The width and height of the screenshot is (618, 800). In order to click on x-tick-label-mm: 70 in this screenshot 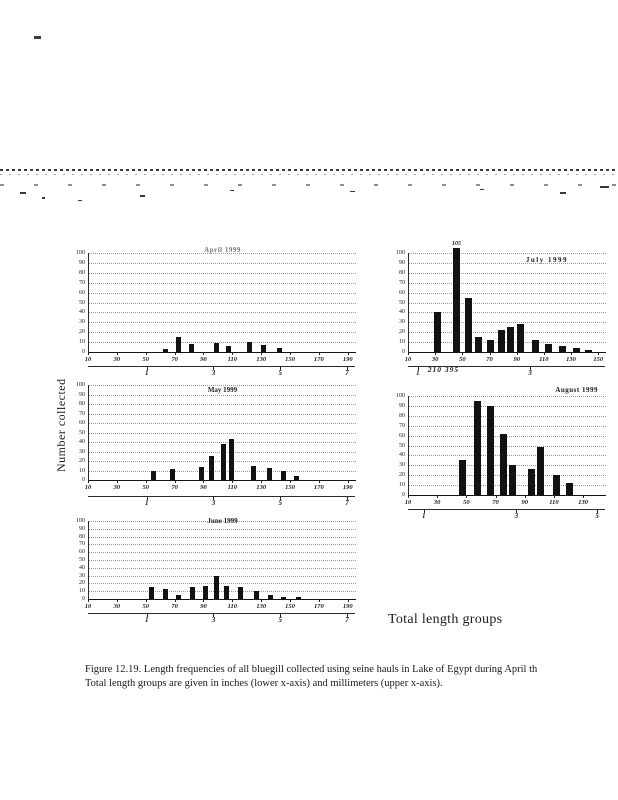, I will do `click(174, 487)`.